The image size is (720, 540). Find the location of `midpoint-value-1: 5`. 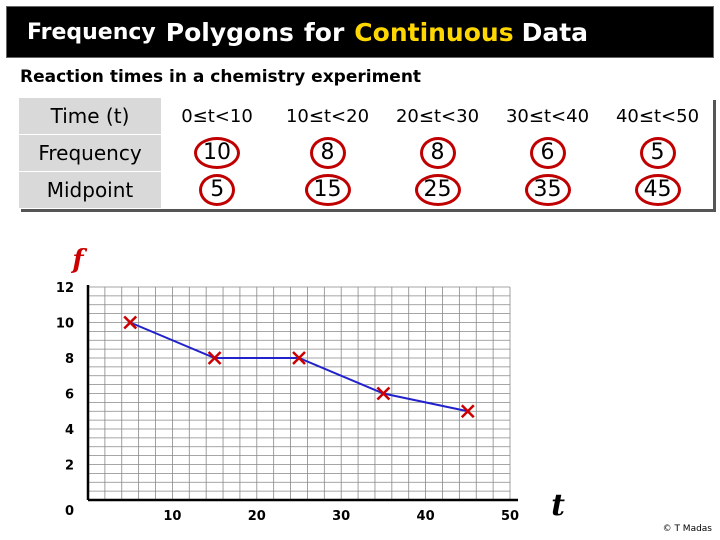

midpoint-value-1: 5 is located at coordinates (217, 190).